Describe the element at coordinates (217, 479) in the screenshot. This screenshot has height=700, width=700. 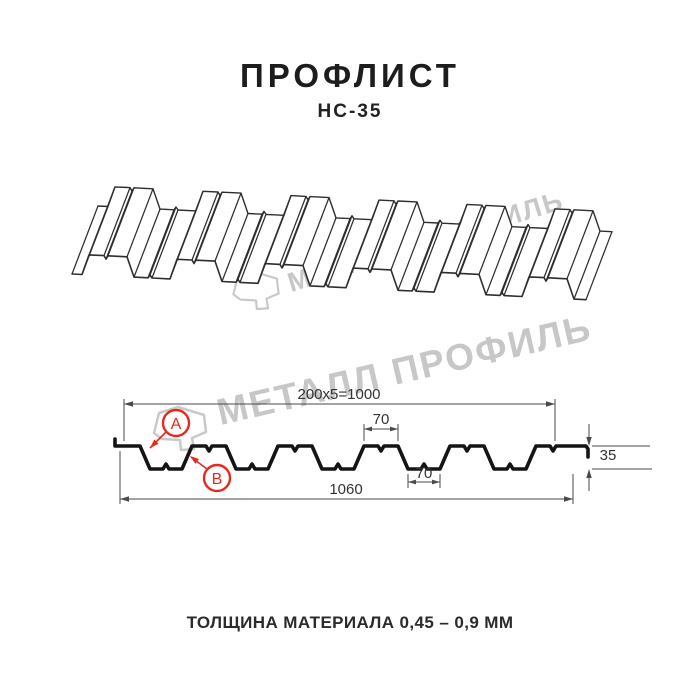
I see `svg-text: B` at that location.